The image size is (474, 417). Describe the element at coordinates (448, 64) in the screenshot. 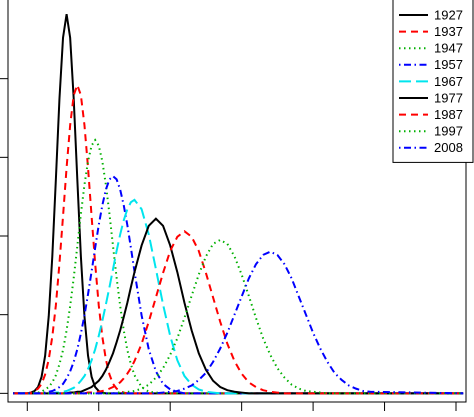

I see `legend-label: 1957` at that location.